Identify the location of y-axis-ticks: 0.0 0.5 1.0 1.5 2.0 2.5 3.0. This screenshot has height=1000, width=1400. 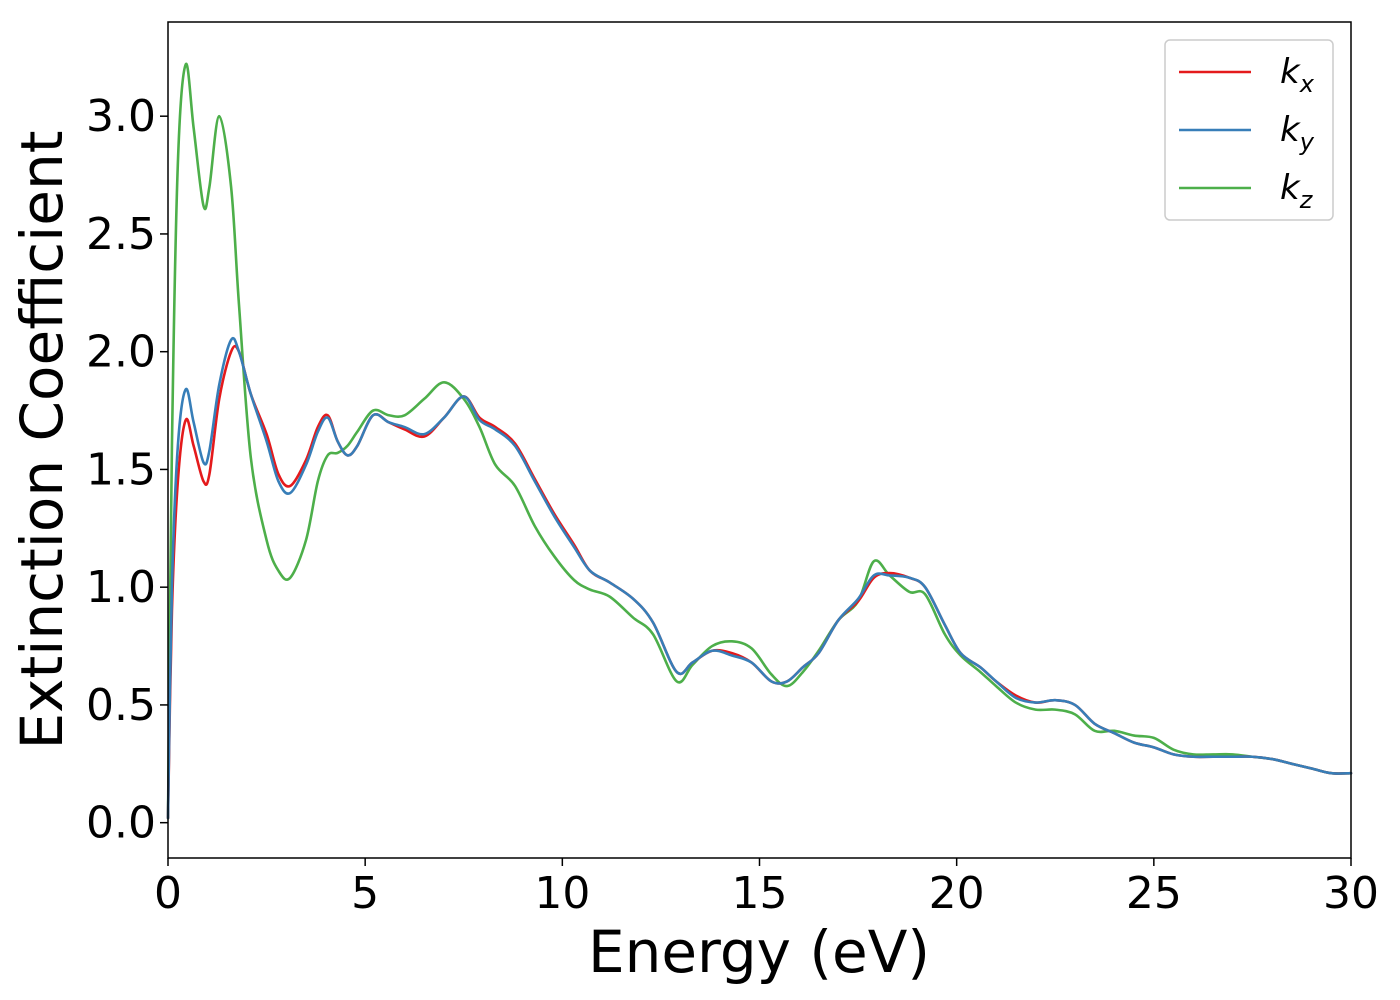
(127, 470).